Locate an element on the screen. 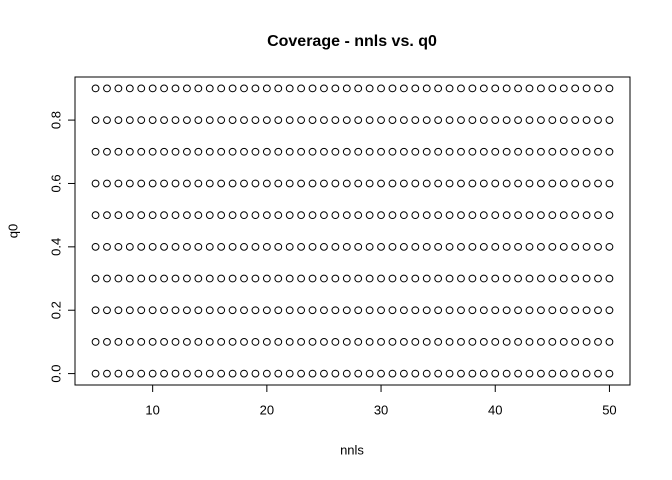  y-tick-label: 0.8 is located at coordinates (55, 120).